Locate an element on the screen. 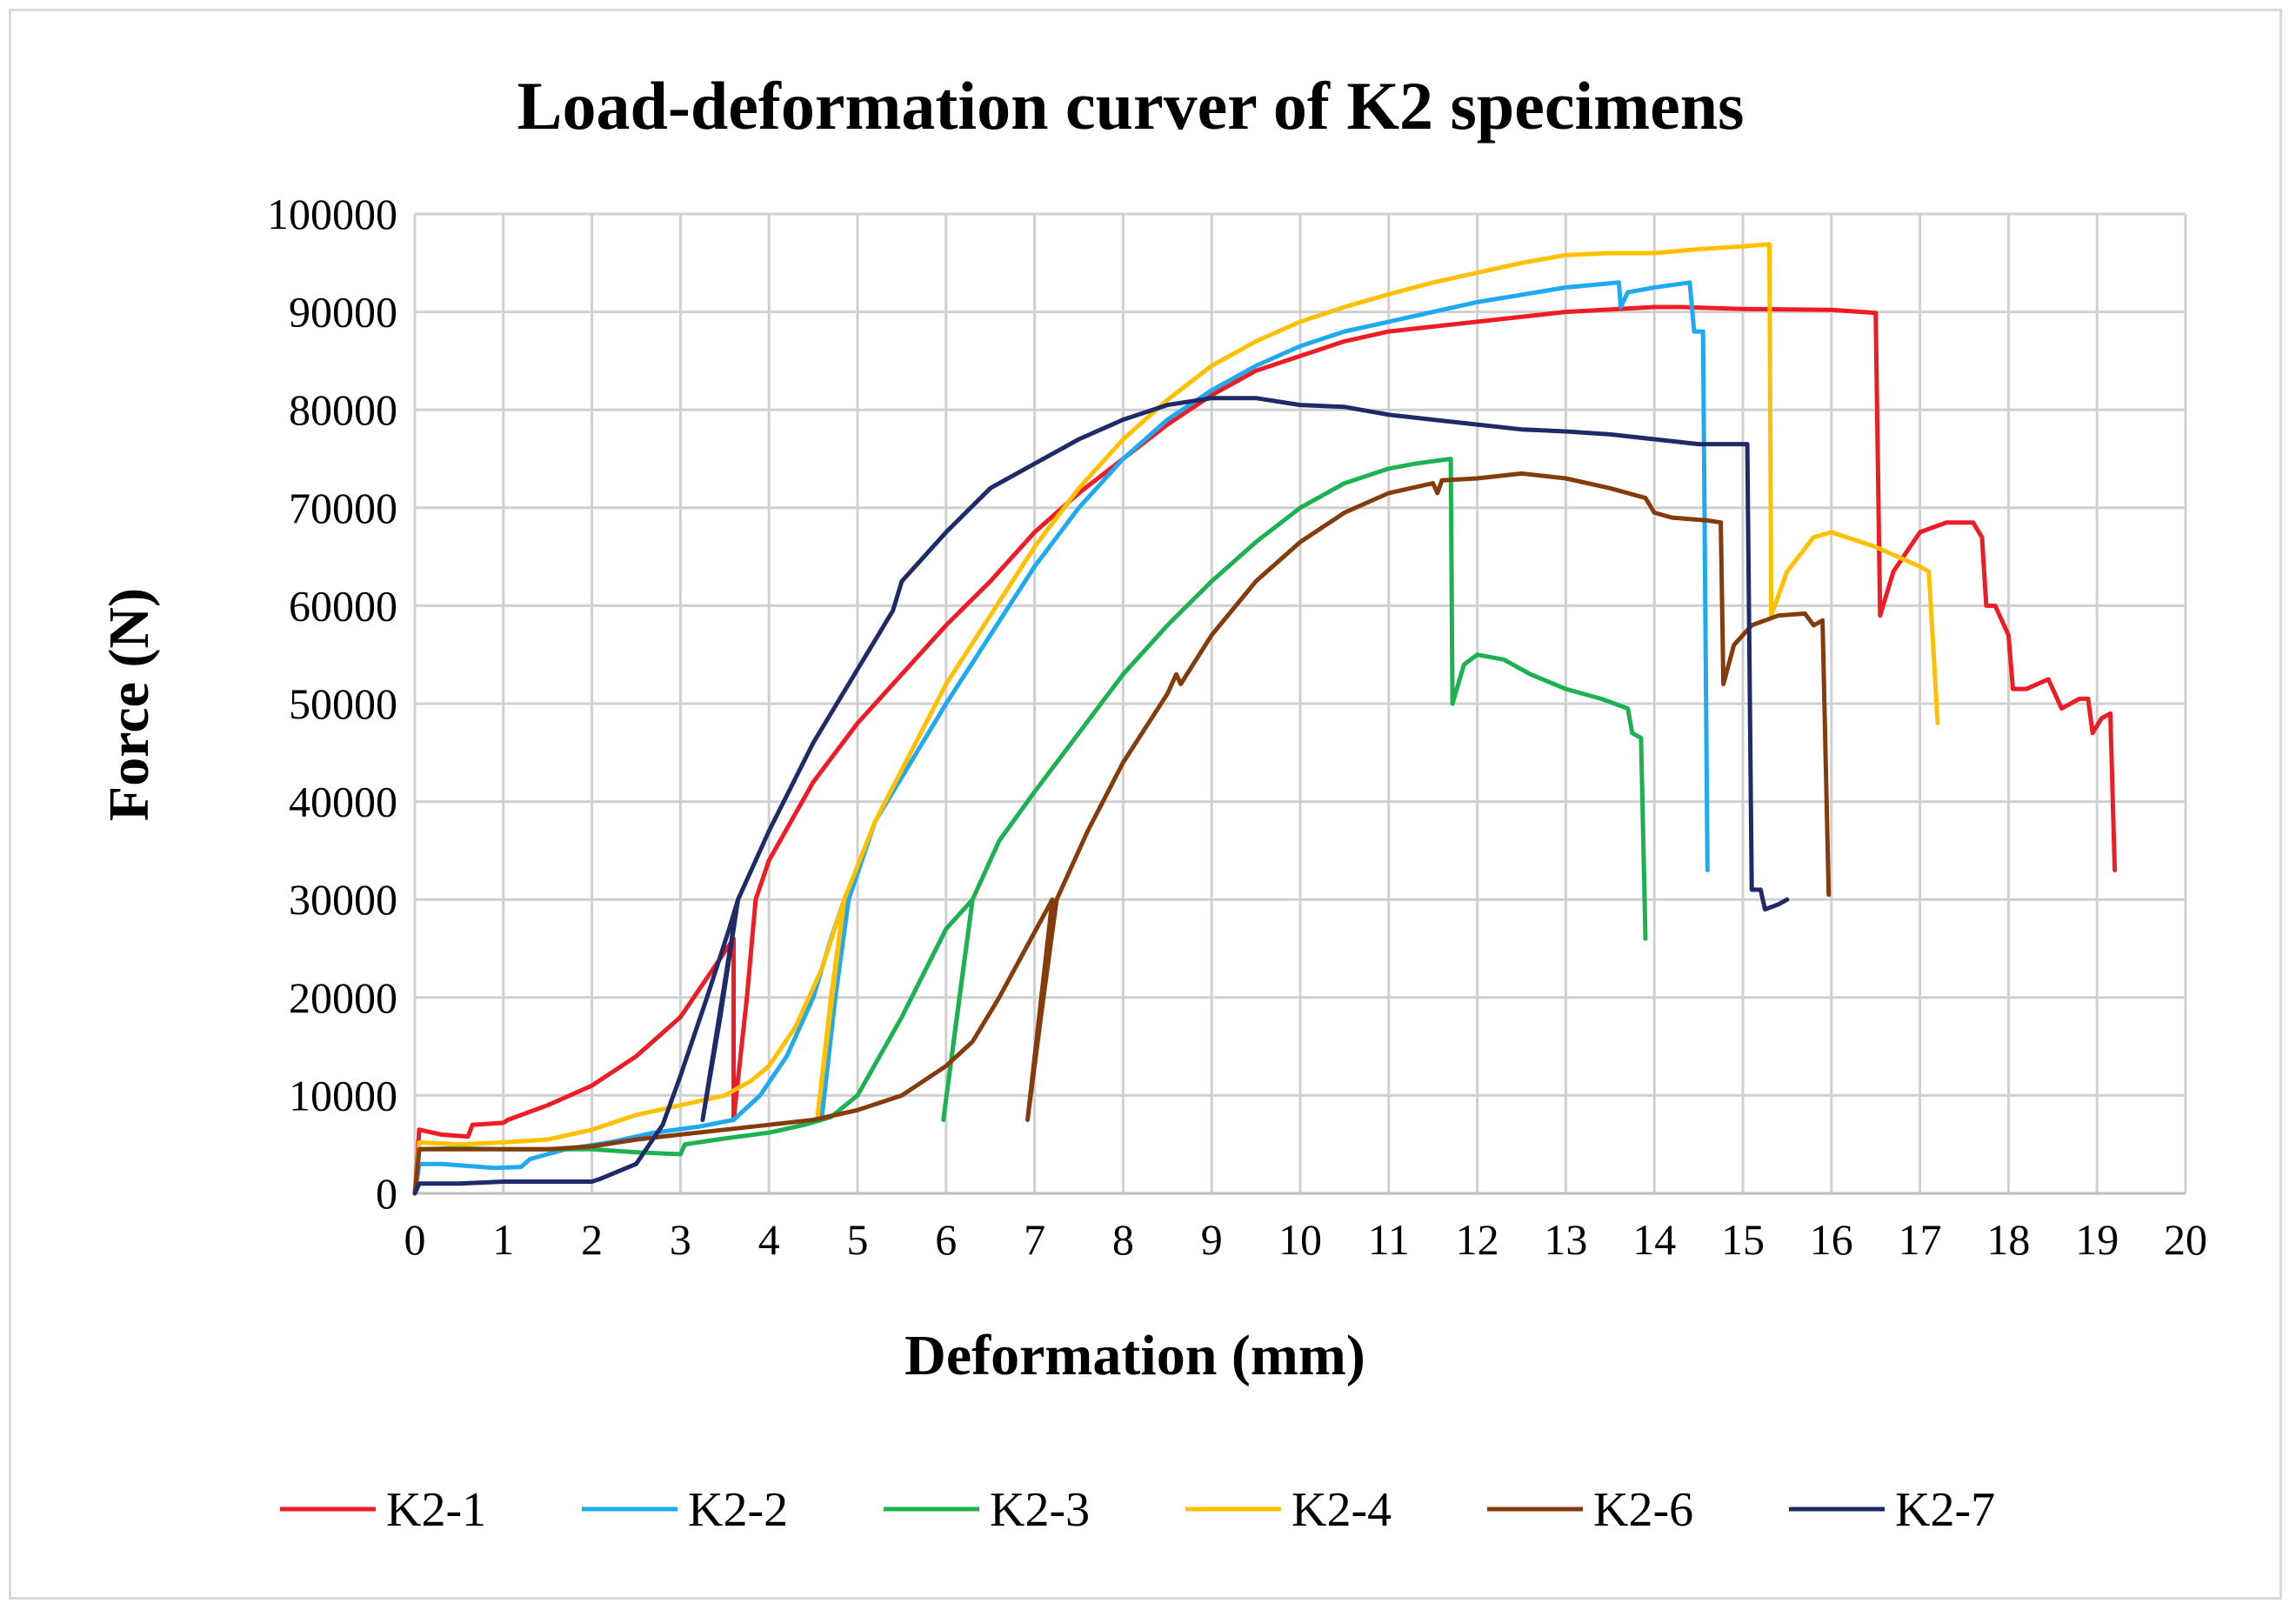 This screenshot has width=2296, height=1610. x-axis-title: Deformation (mm) is located at coordinates (1135, 1355).